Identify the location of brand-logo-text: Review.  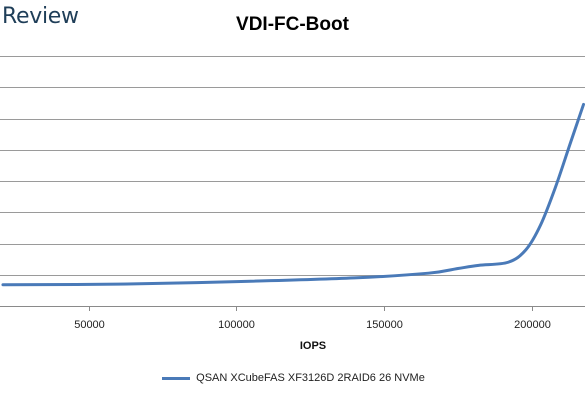
(40, 16).